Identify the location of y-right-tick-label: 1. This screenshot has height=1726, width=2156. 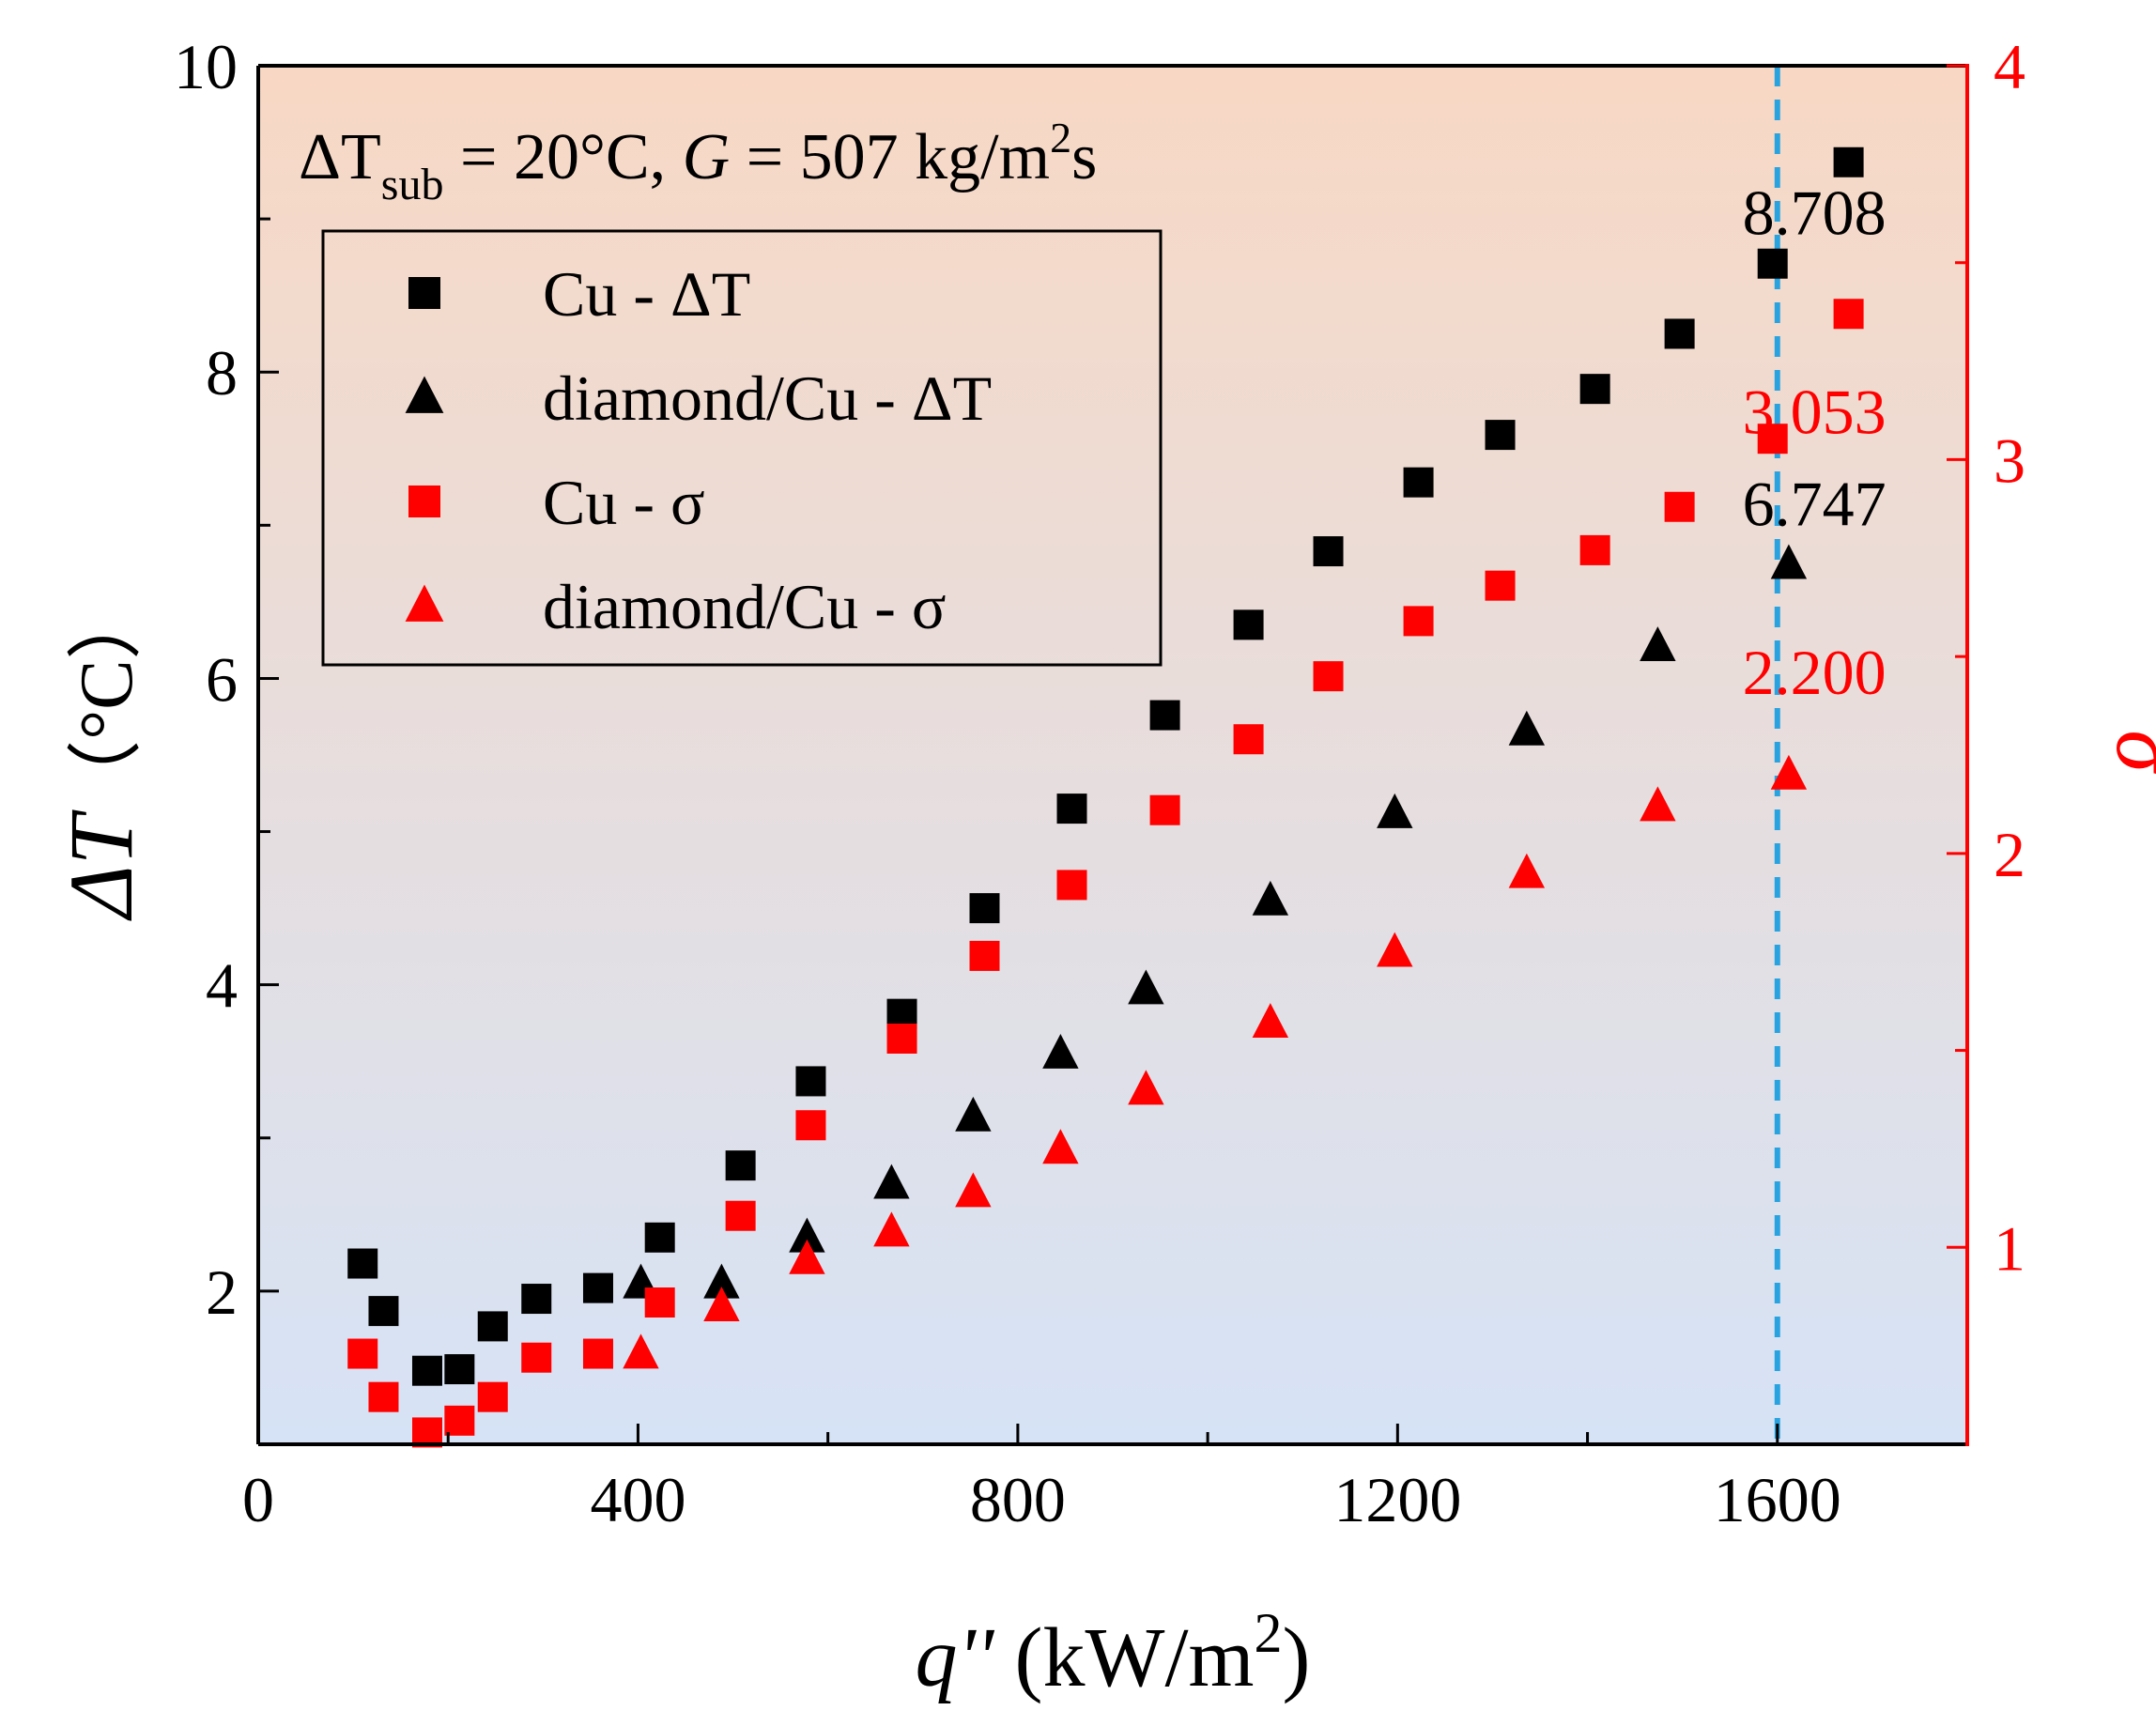
(2009, 1248).